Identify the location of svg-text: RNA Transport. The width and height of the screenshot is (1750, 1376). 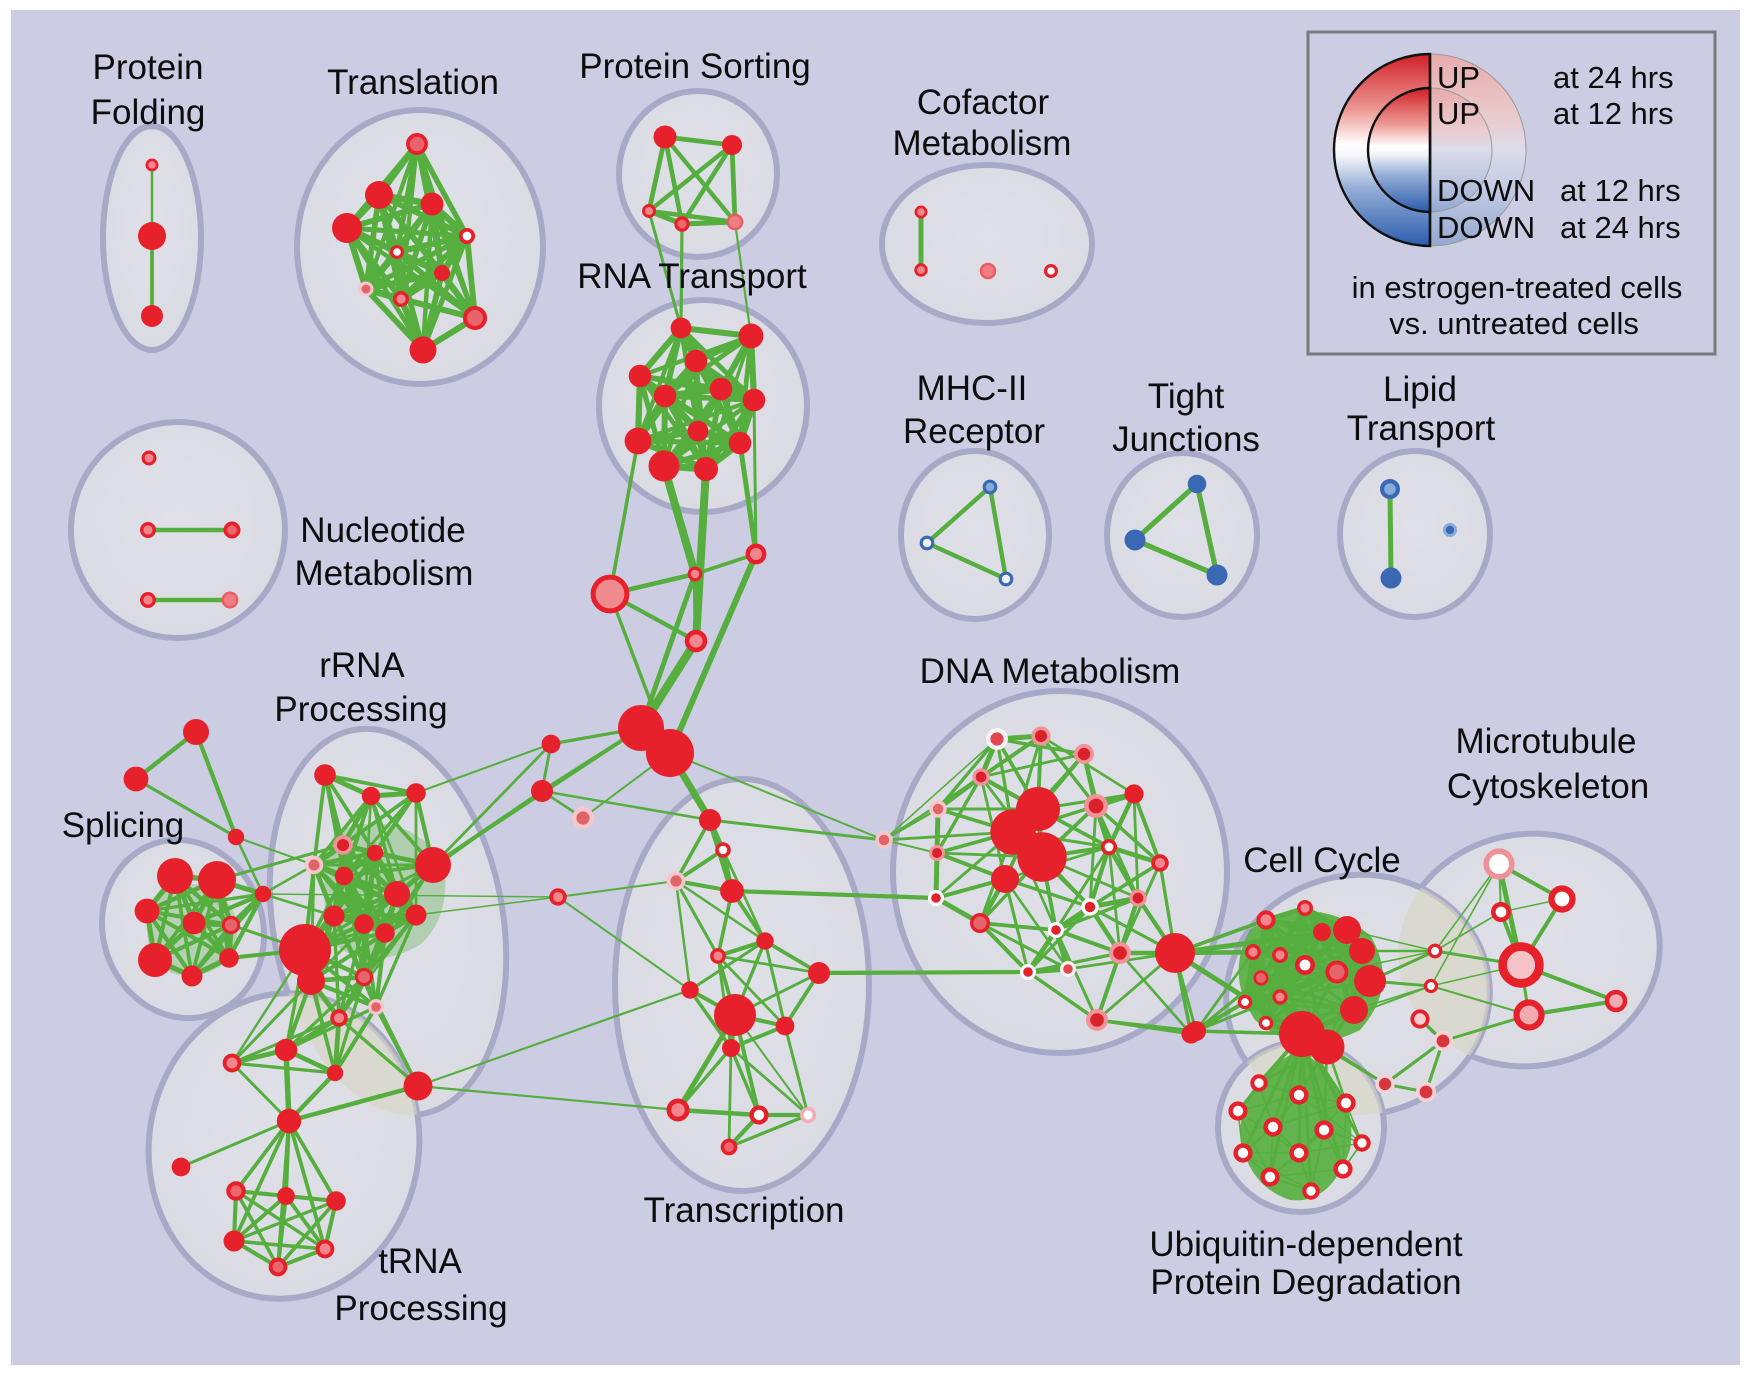
(692, 276).